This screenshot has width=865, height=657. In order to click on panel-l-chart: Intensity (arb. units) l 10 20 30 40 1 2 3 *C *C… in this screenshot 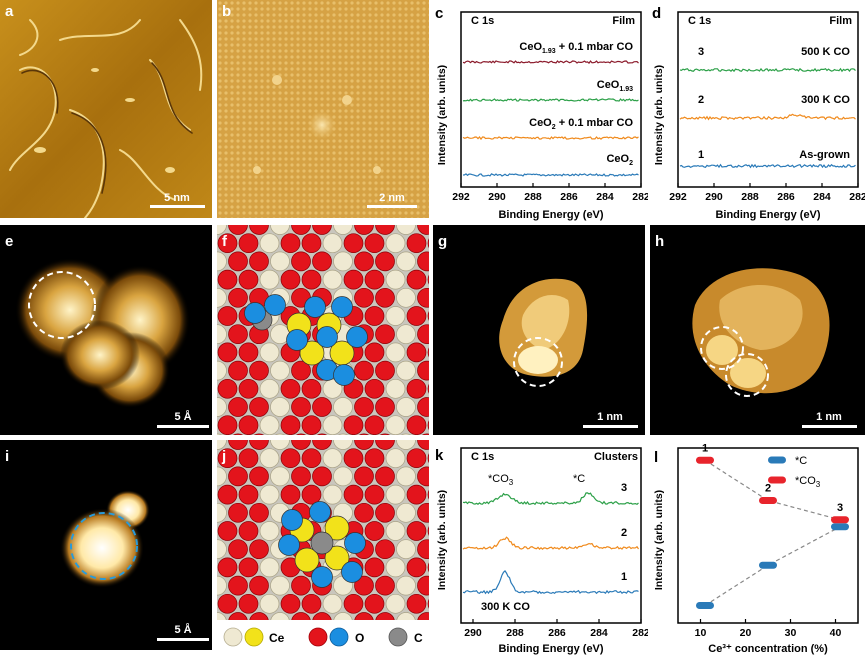, I will do `click(757, 548)`.